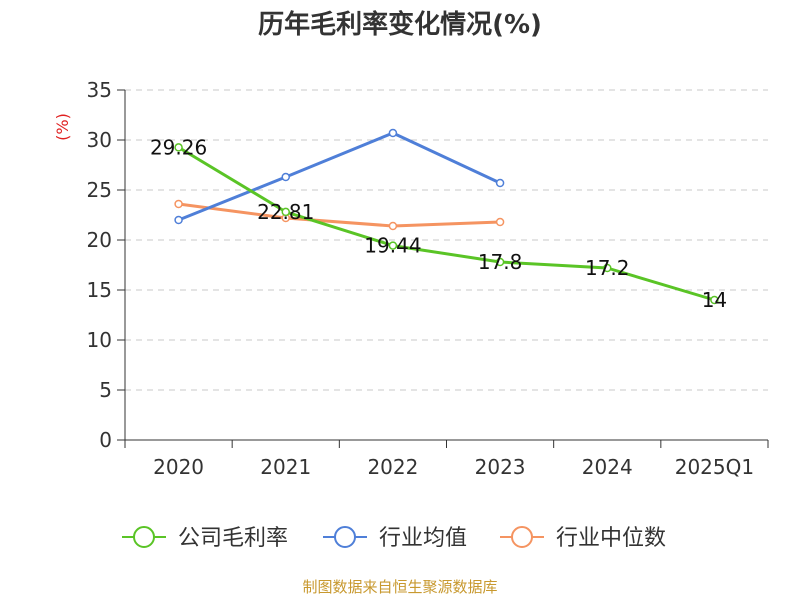  Describe the element at coordinates (607, 467) in the screenshot. I see `x-tick-label: 2024` at that location.